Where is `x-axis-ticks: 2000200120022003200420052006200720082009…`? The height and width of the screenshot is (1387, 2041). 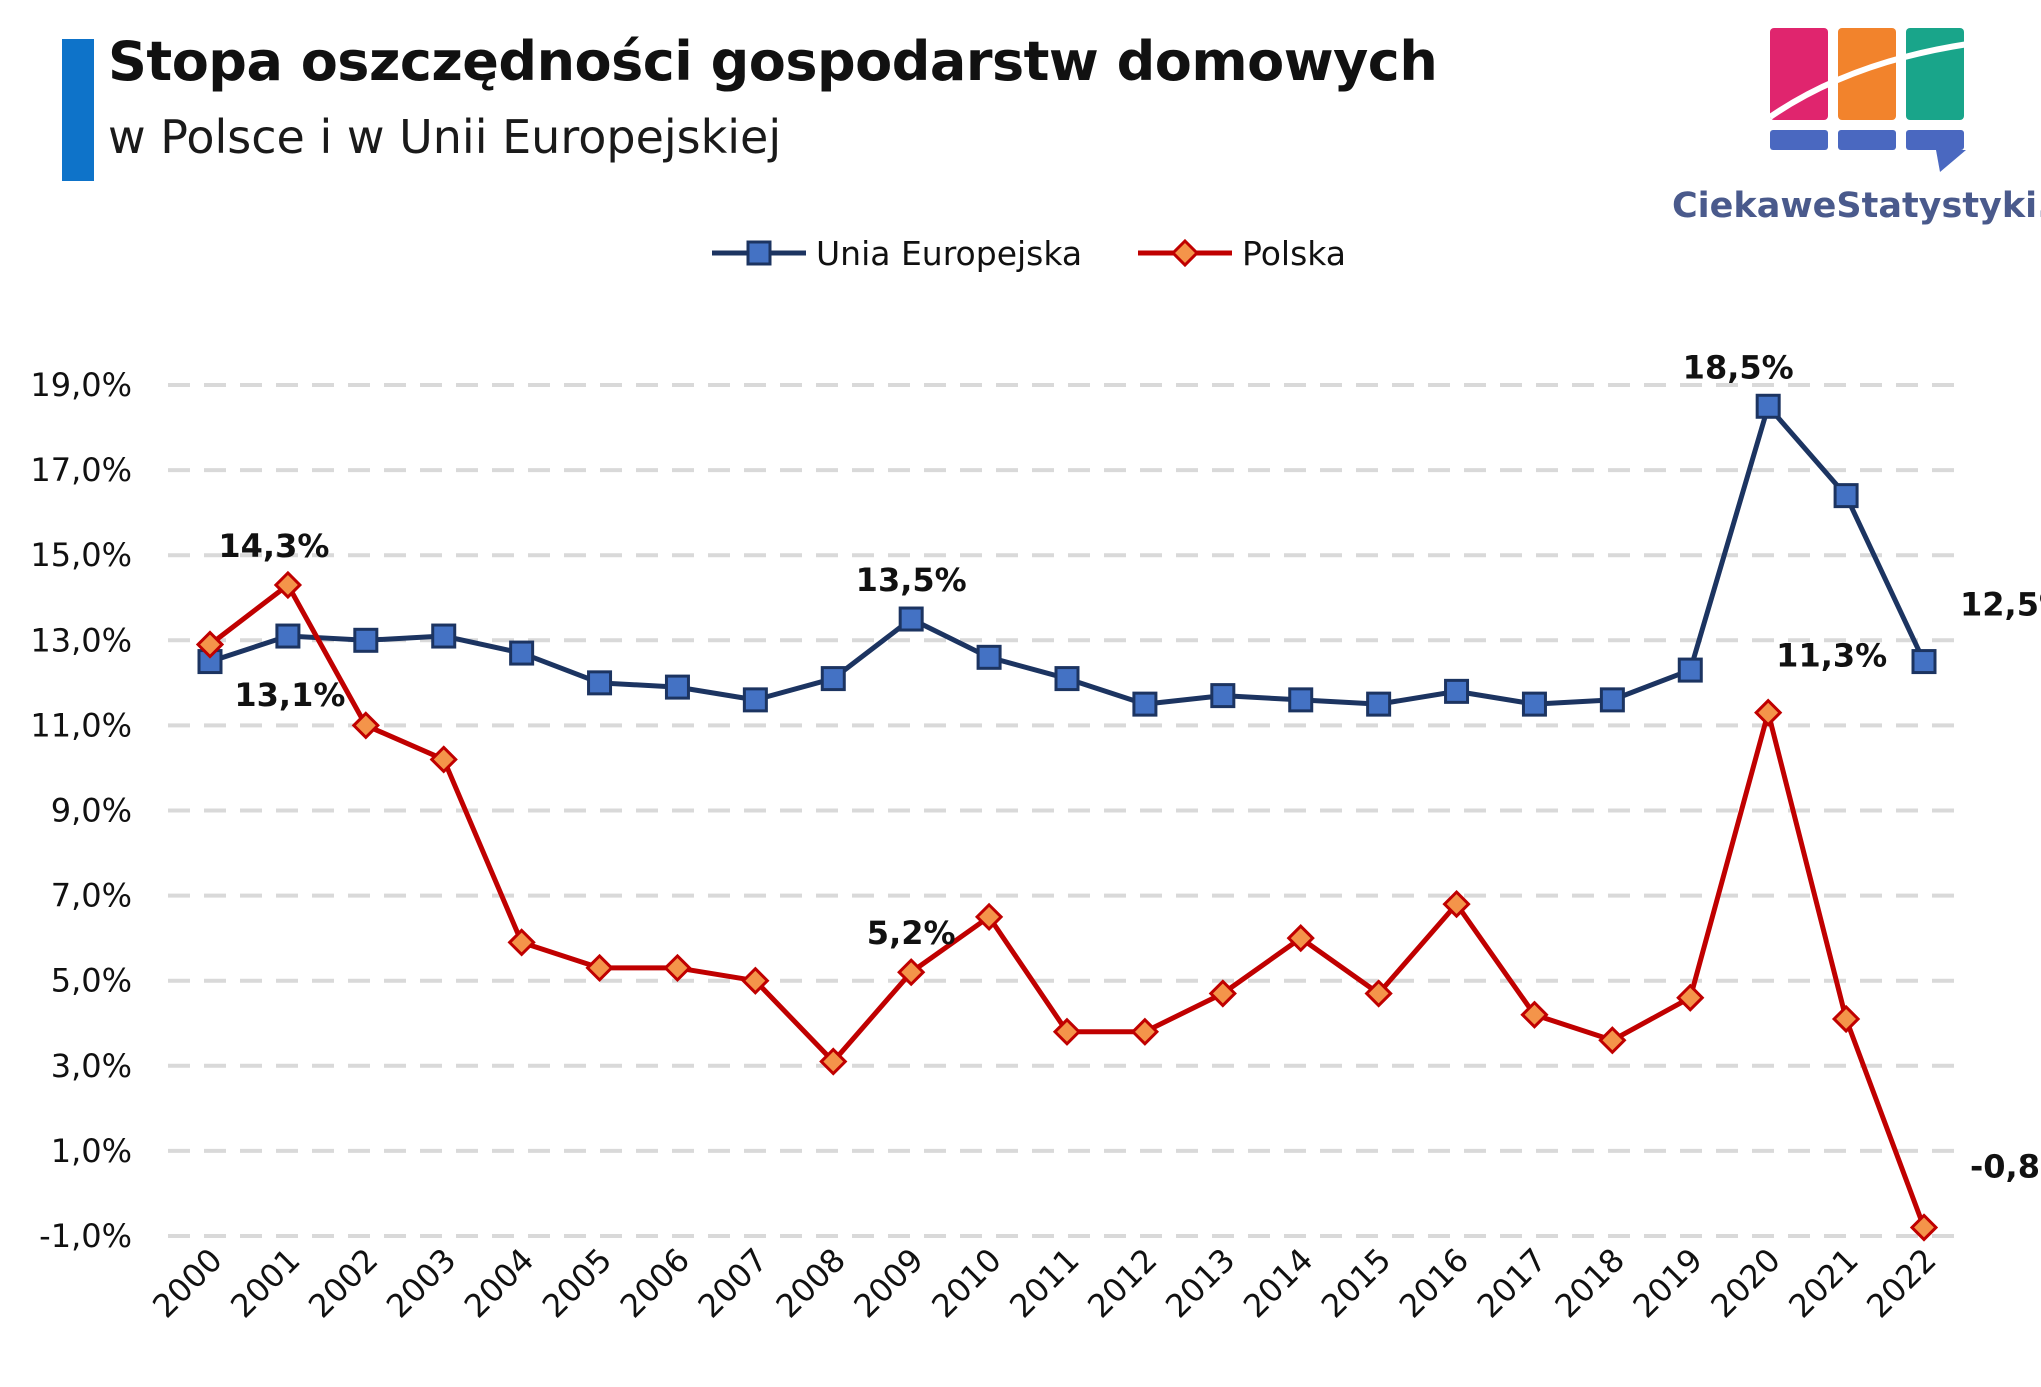 x-axis-ticks: 2000200120022003200420052006200720082009… is located at coordinates (1044, 1283).